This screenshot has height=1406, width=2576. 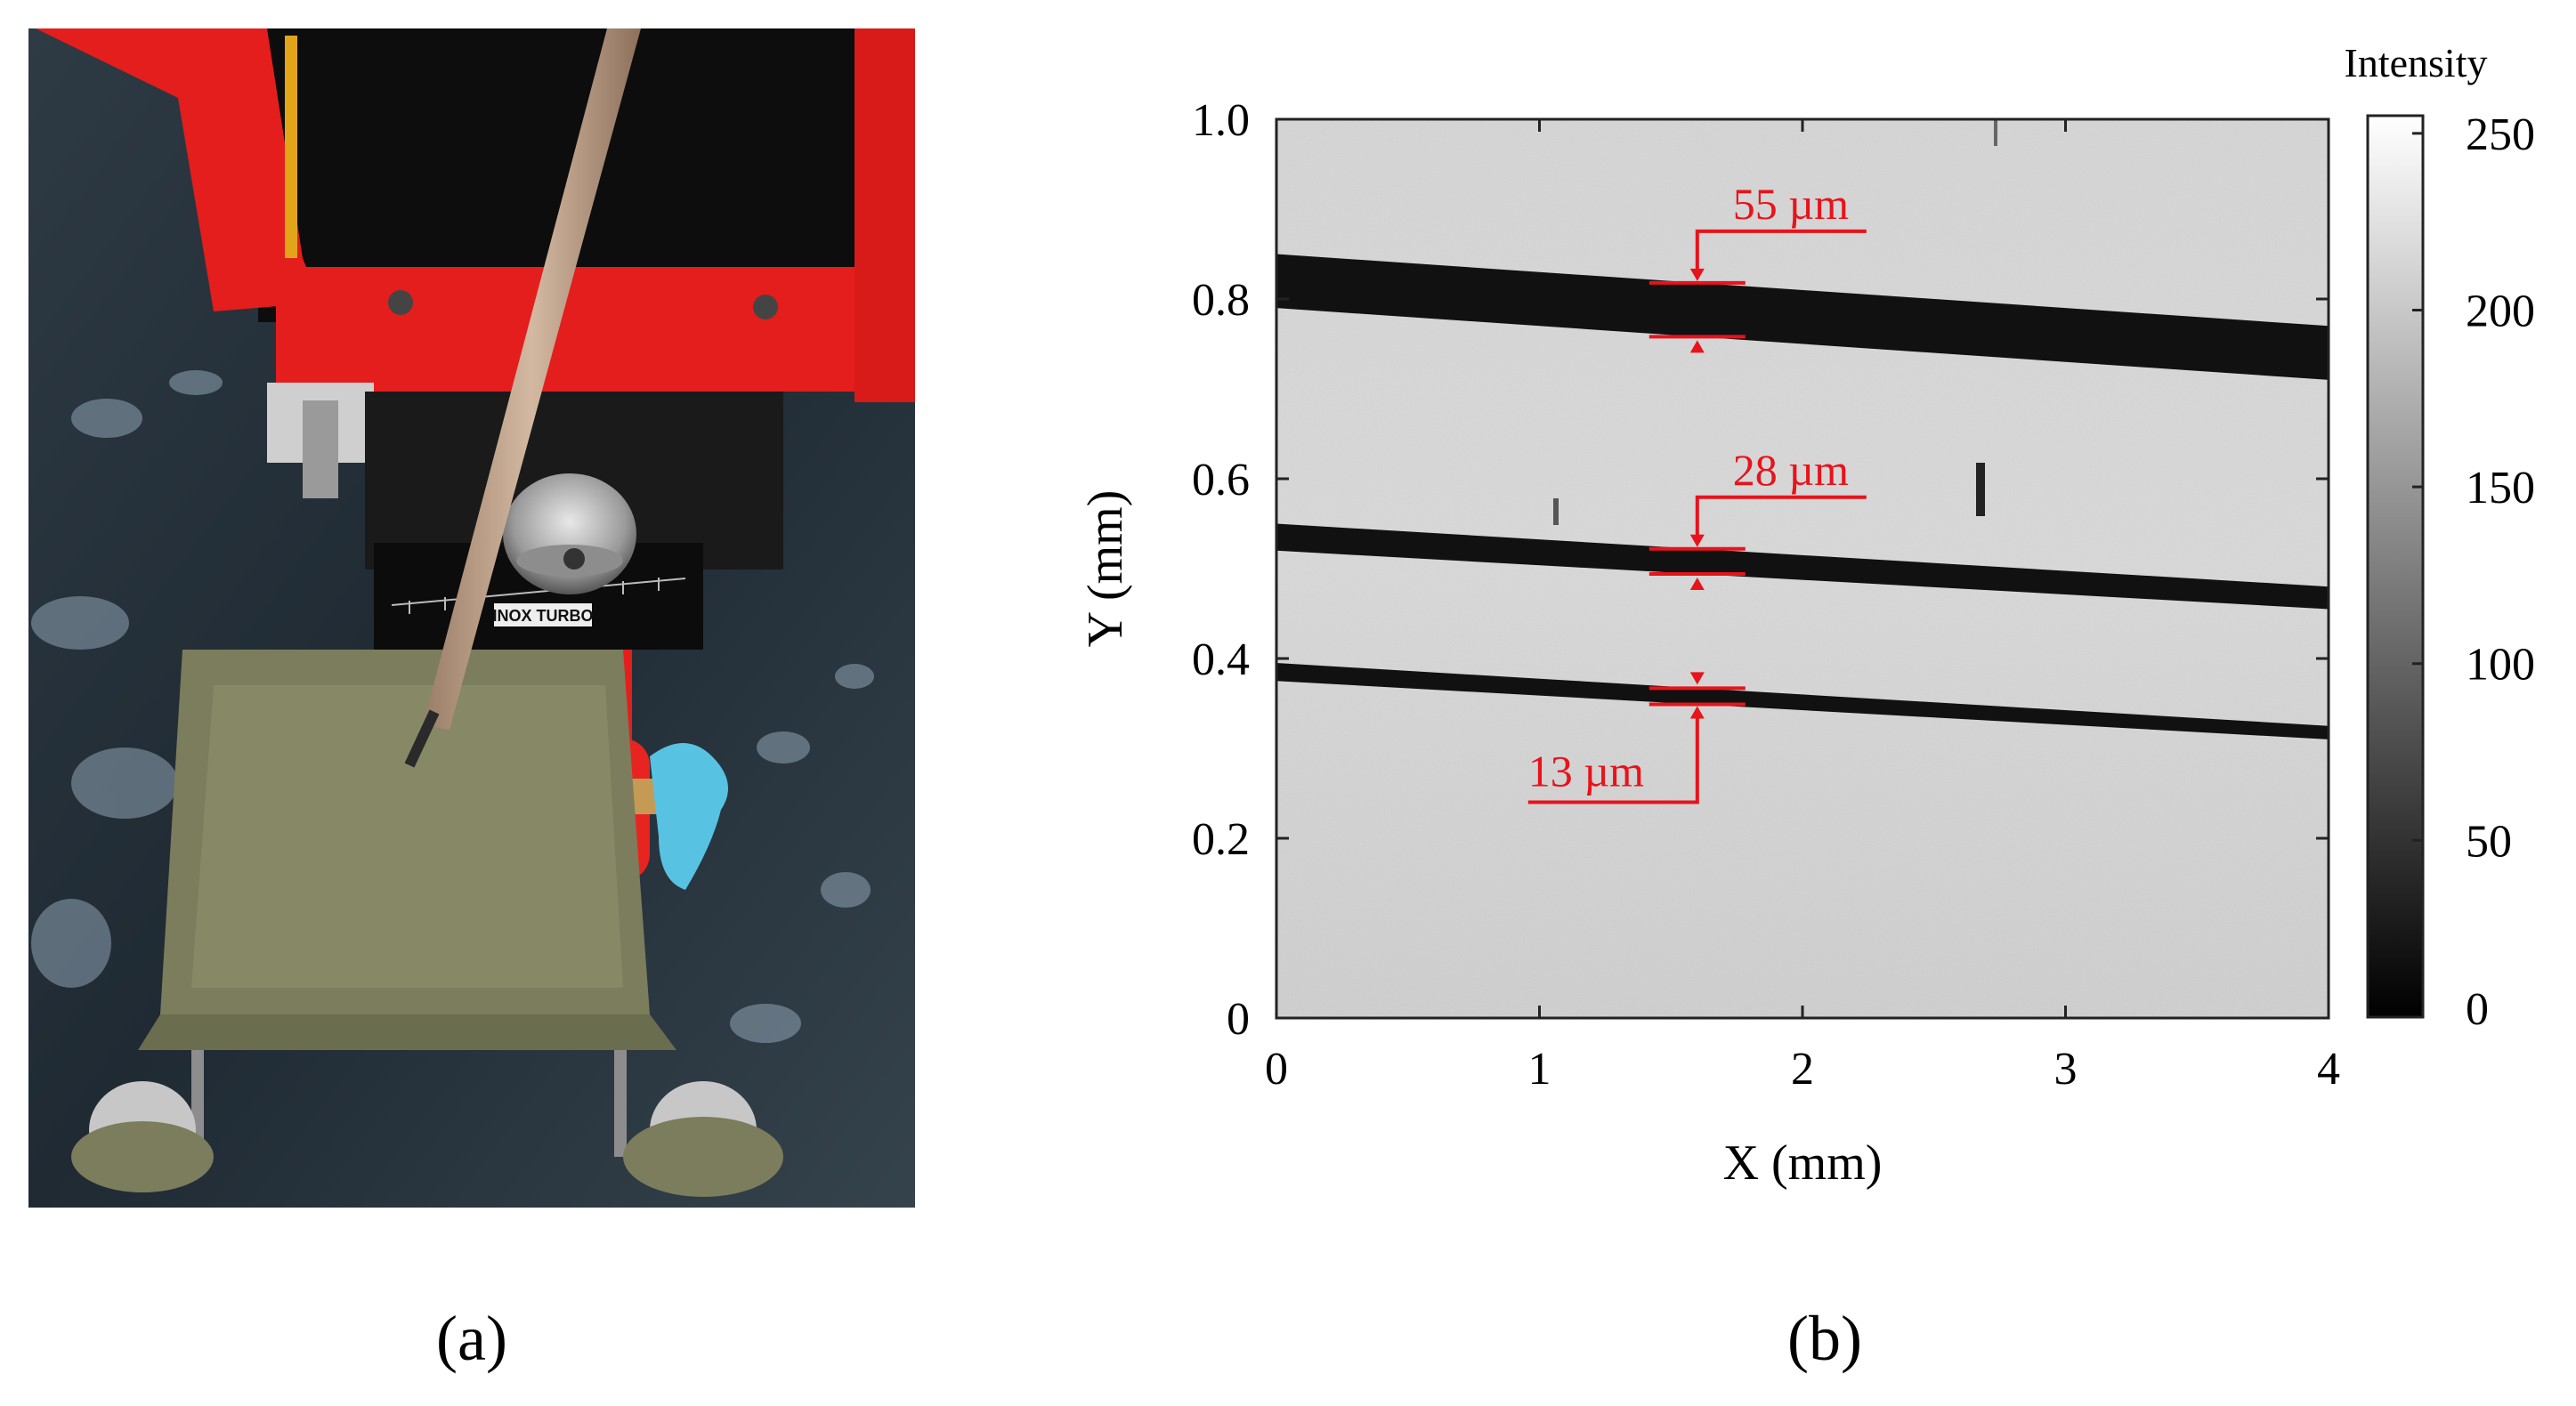 What do you see at coordinates (2500, 134) in the screenshot?
I see `colorbar-tick-label: 250` at bounding box center [2500, 134].